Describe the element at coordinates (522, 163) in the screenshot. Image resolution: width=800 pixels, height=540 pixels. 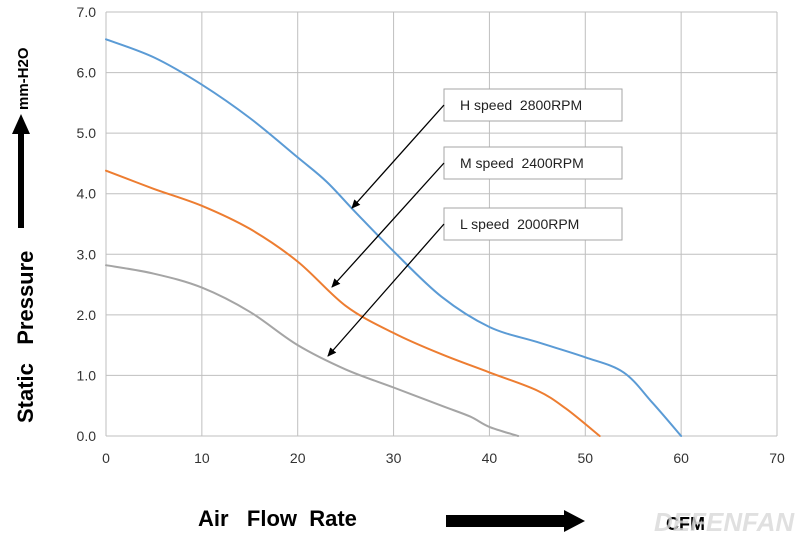
I see `legend-label-m: M speed 2400RPM` at that location.